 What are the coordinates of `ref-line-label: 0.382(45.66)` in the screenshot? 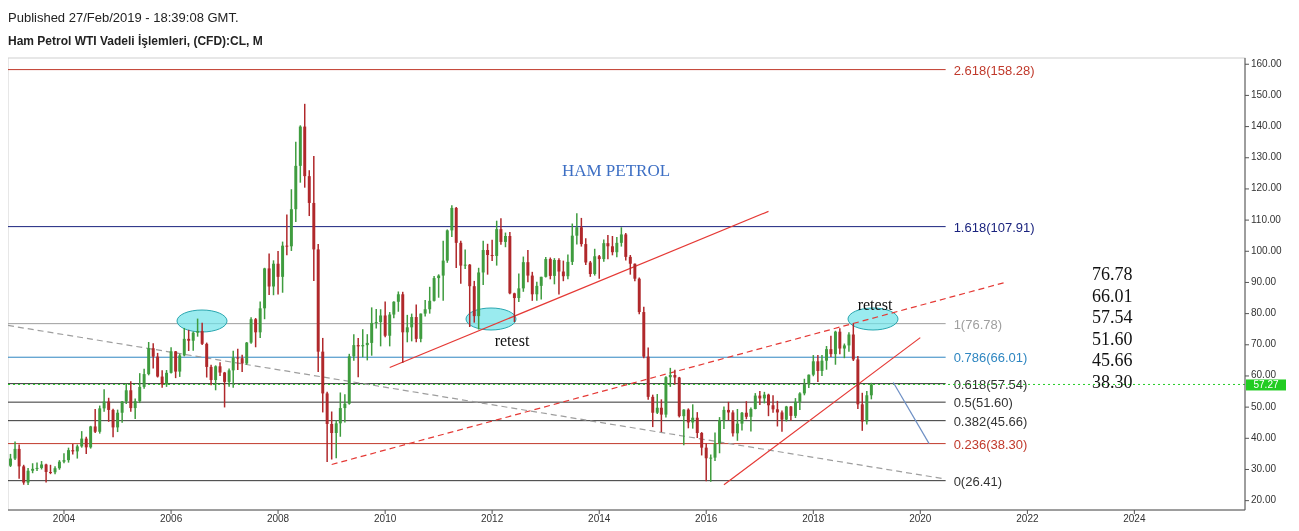 It's located at (990, 421).